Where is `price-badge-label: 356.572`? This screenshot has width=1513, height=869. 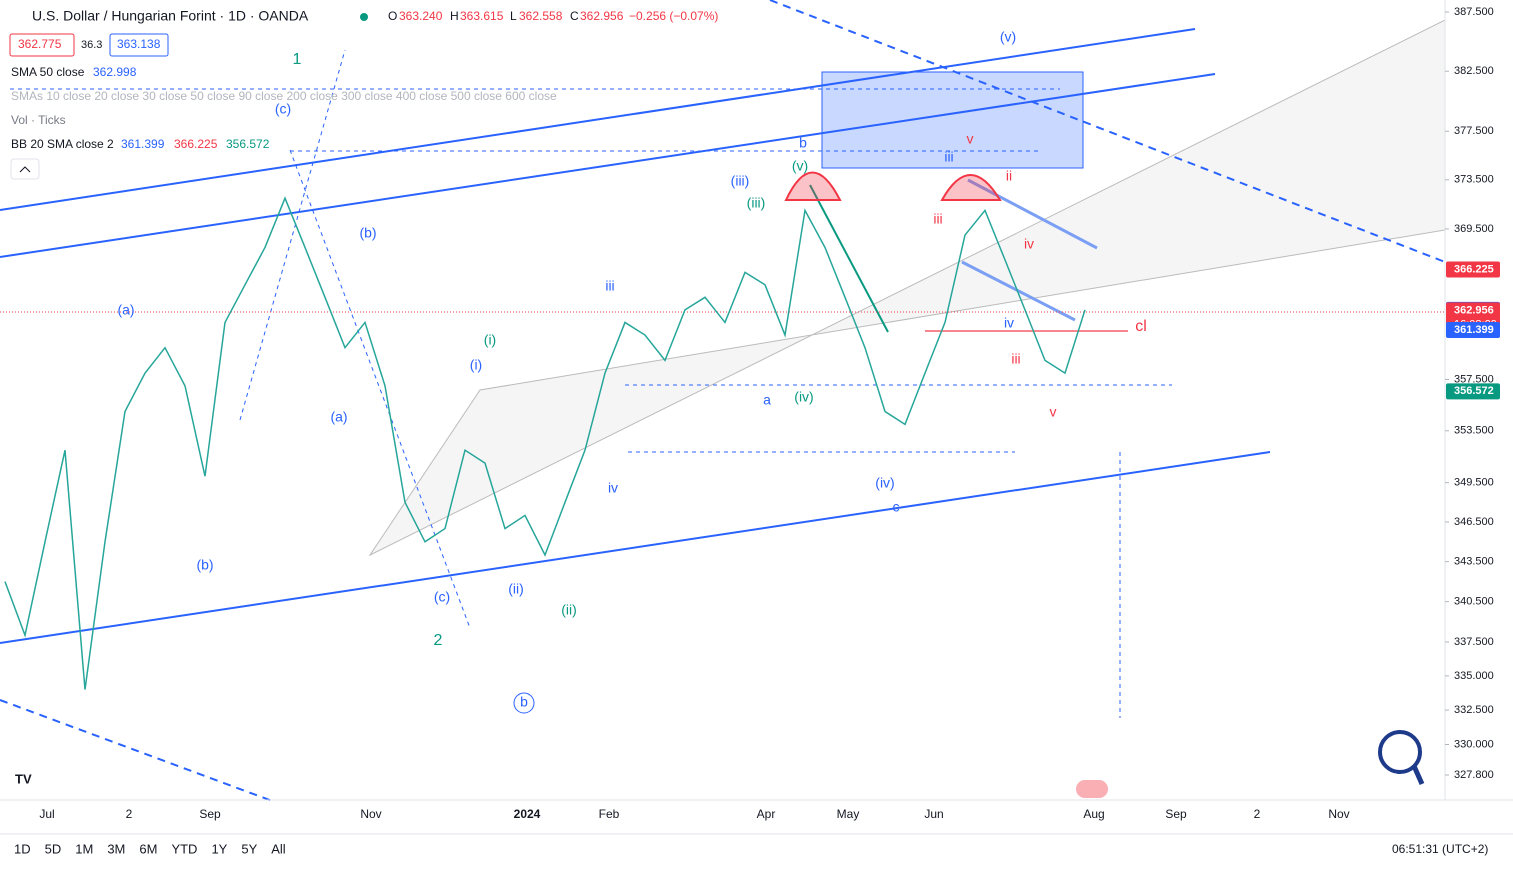 price-badge-label: 356.572 is located at coordinates (1474, 391).